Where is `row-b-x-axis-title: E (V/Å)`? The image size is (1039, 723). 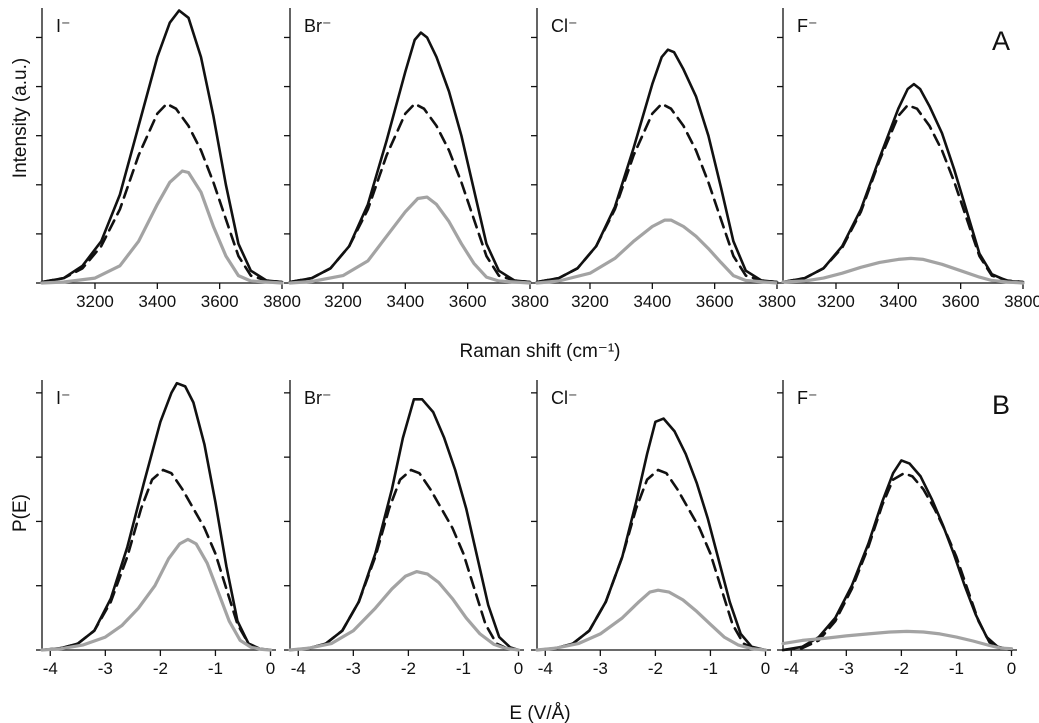
row-b-x-axis-title: E (V/Å) is located at coordinates (539, 713).